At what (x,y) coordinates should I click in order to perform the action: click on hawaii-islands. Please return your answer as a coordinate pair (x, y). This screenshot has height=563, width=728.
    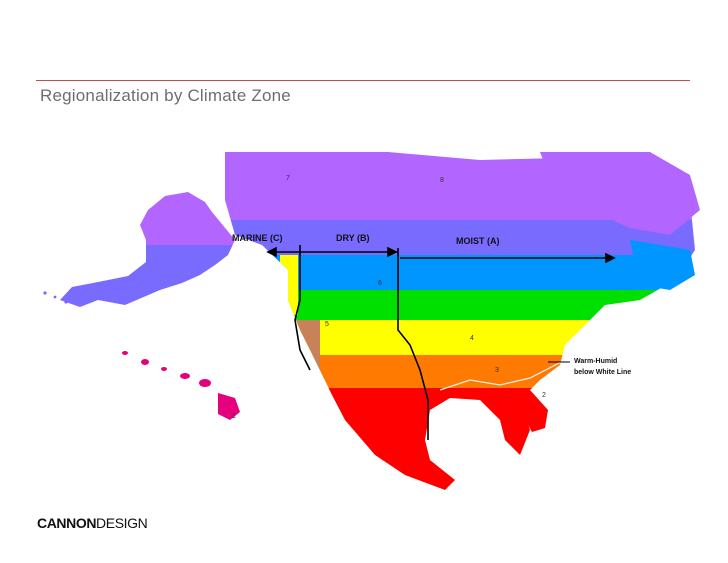
    Looking at the image, I should click on (181, 385).